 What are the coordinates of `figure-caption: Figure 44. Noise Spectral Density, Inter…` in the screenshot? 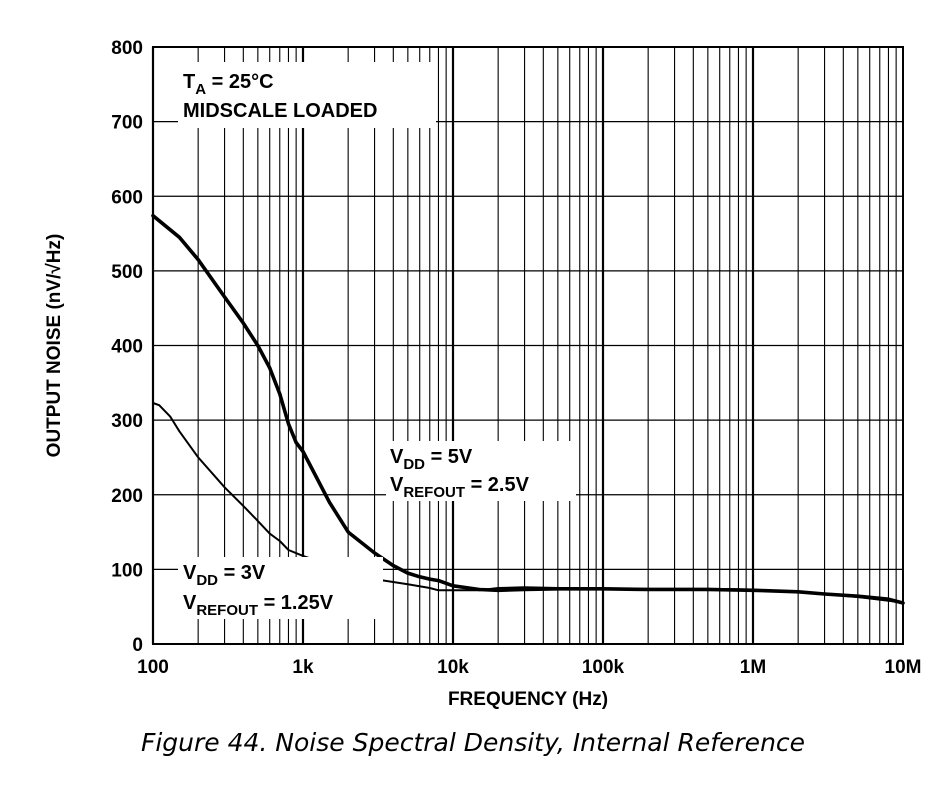 It's located at (473, 742).